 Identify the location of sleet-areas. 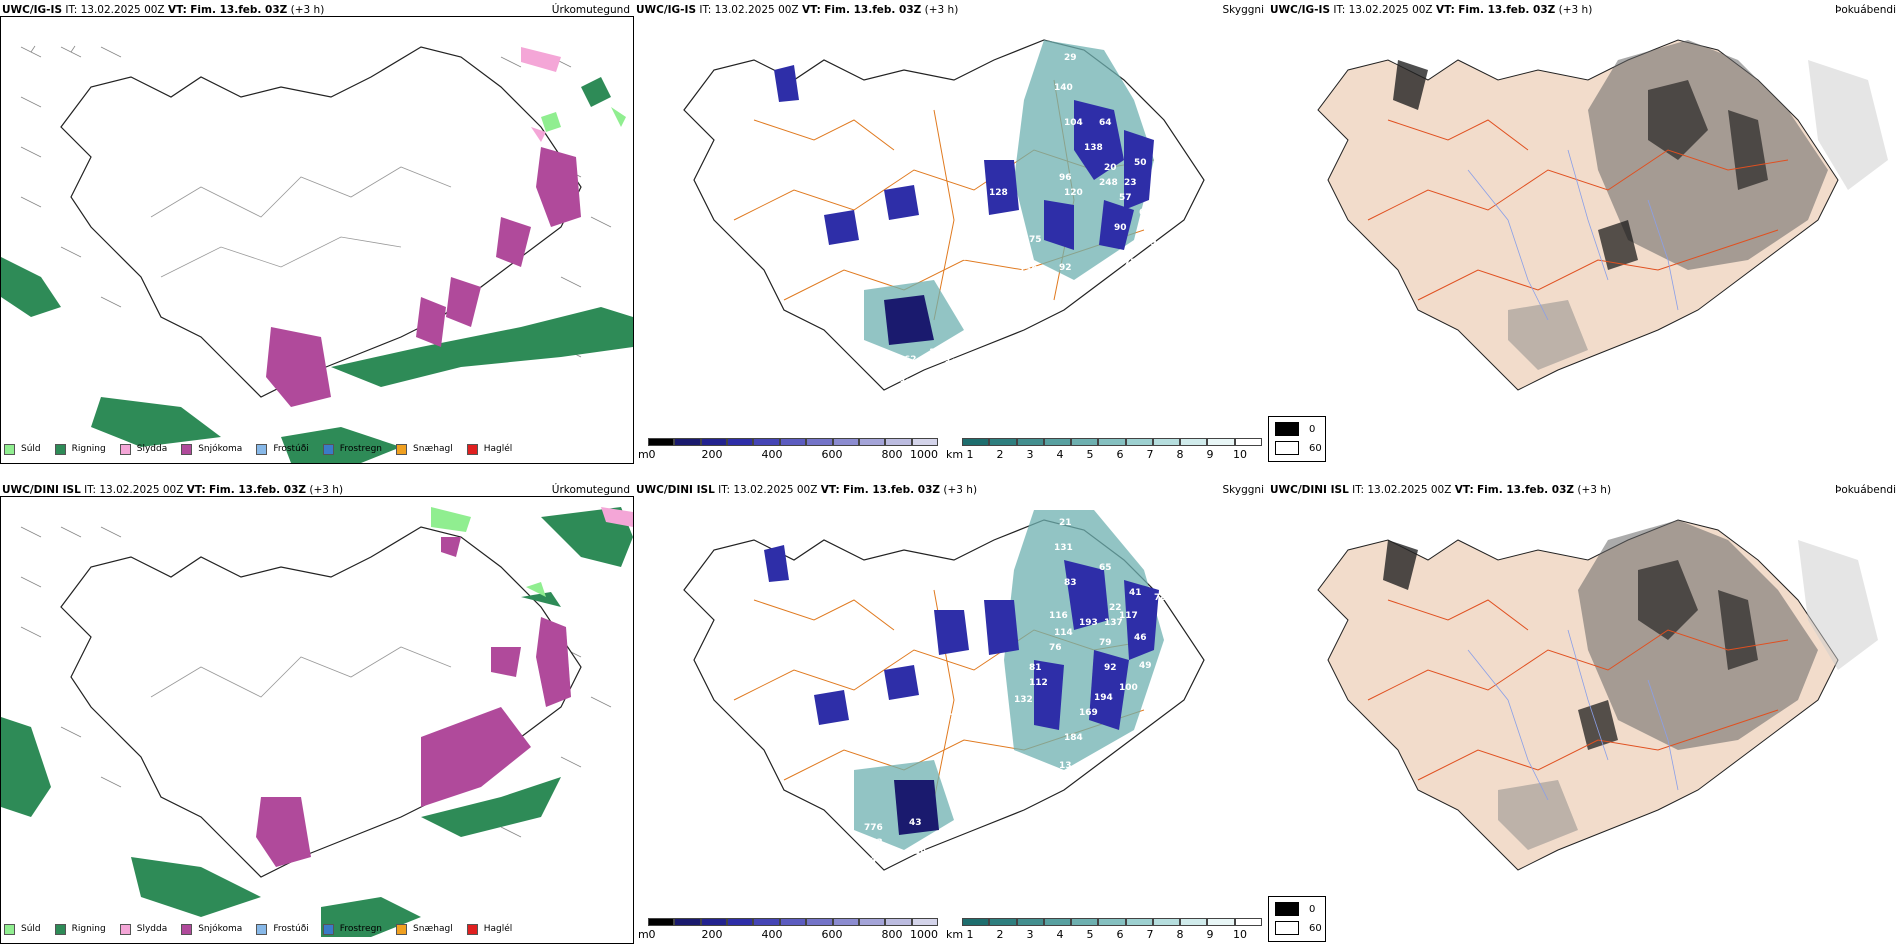
(617, 517).